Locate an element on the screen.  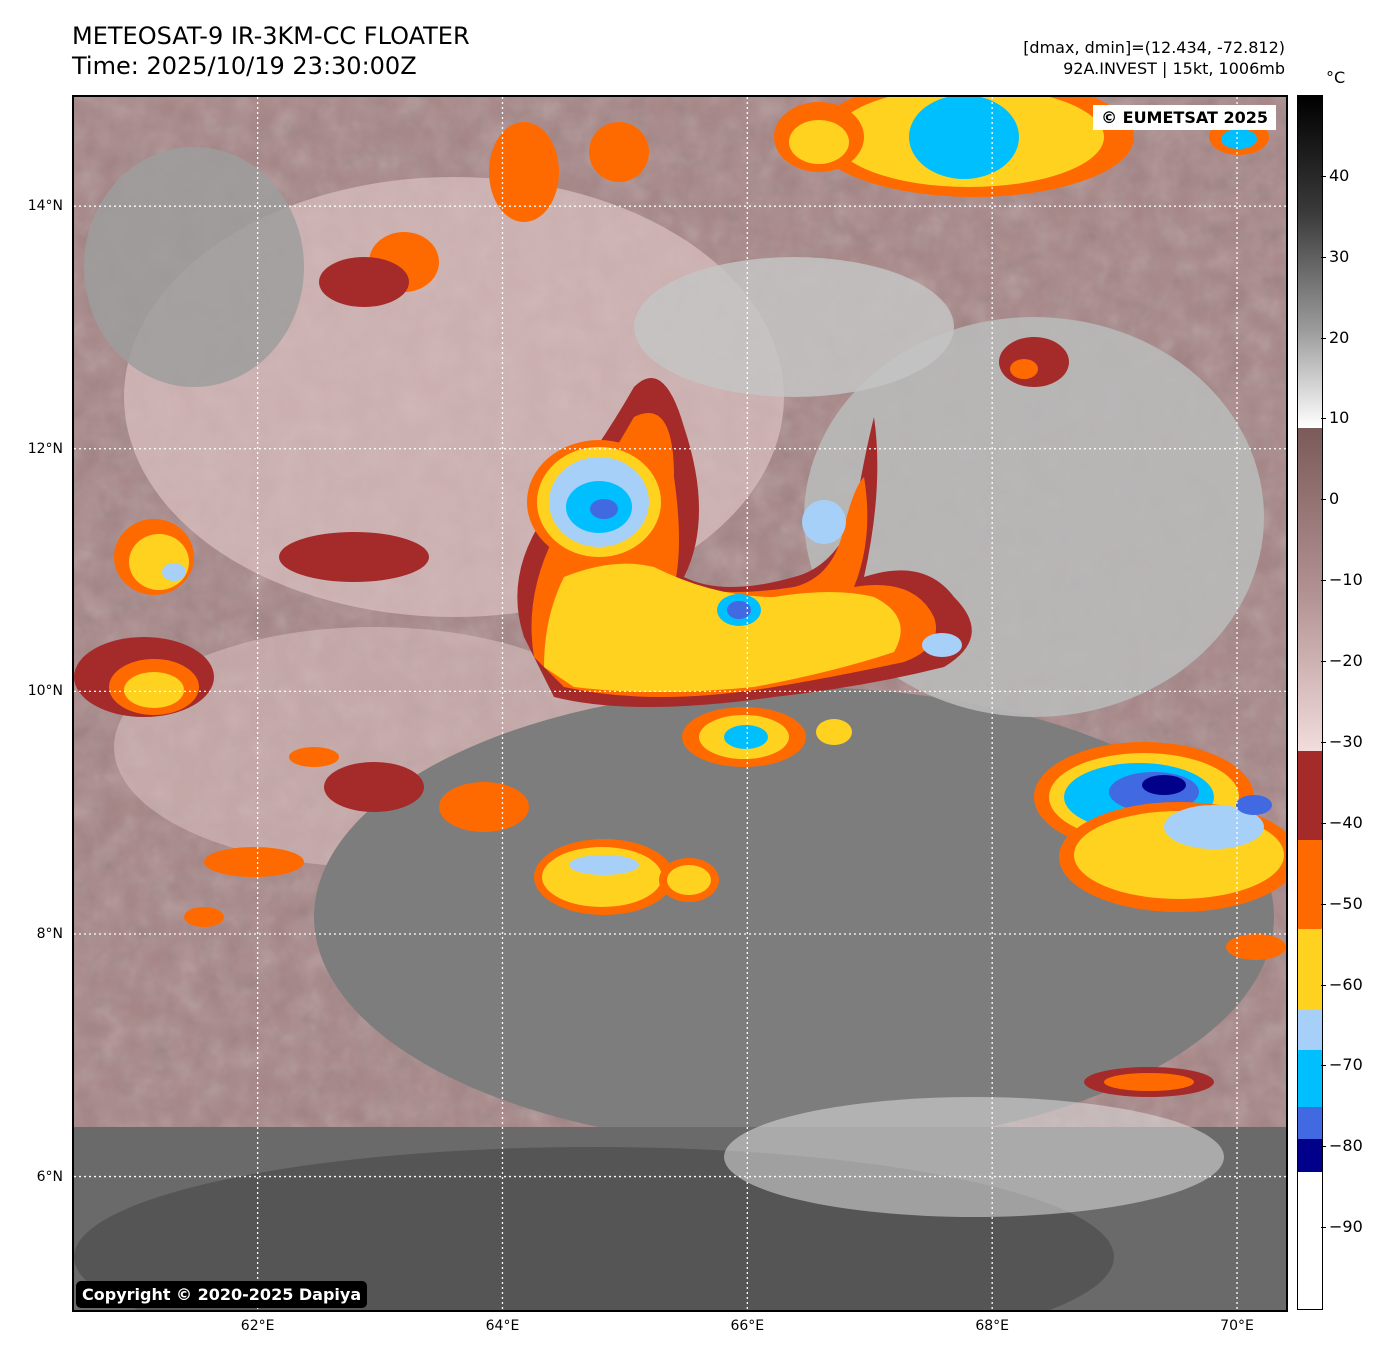
colorbar-label: 0 is located at coordinates (1334, 499).